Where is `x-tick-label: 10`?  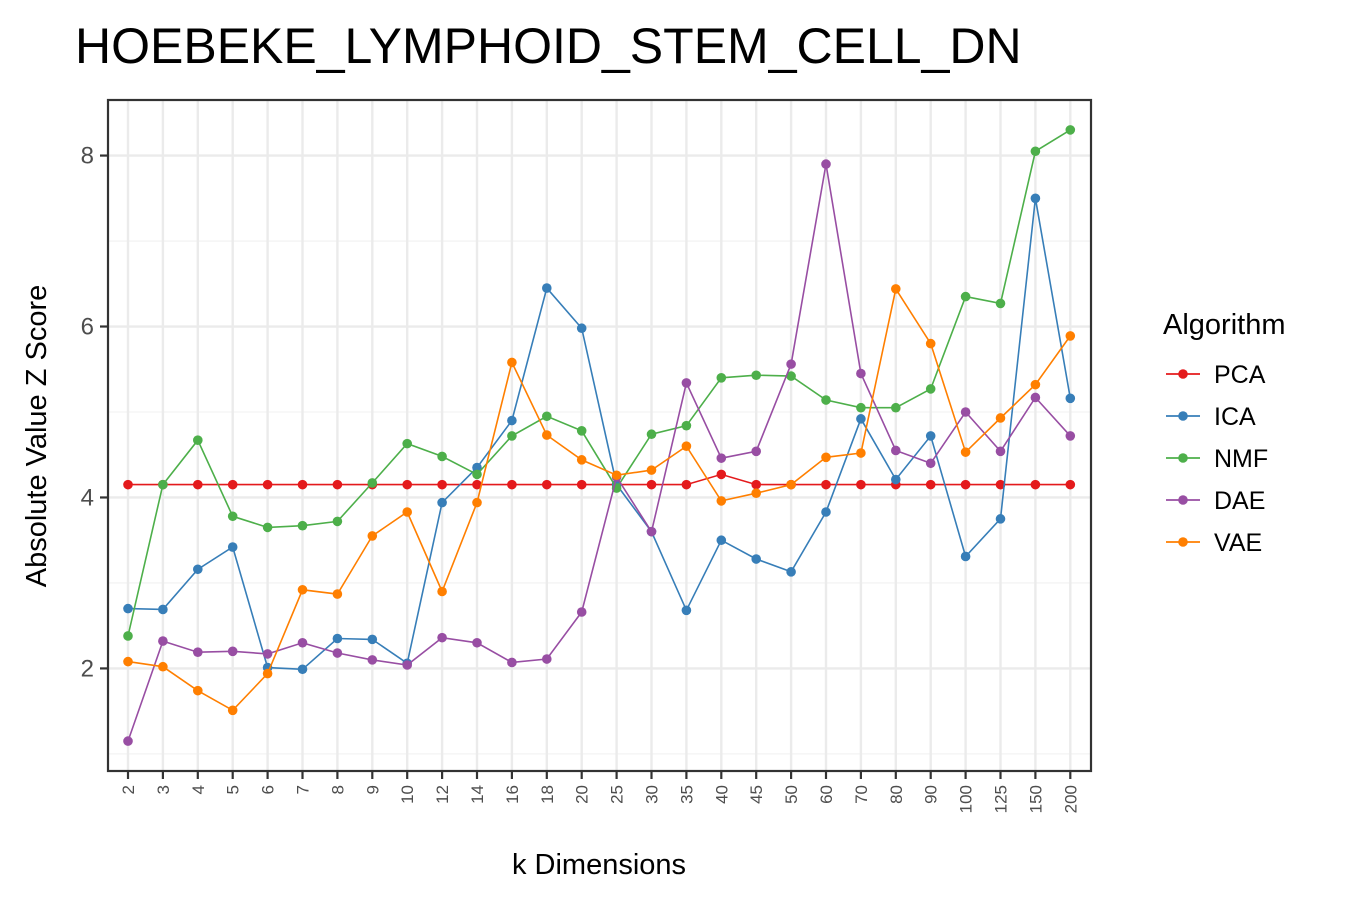
x-tick-label: 10 is located at coordinates (407, 794).